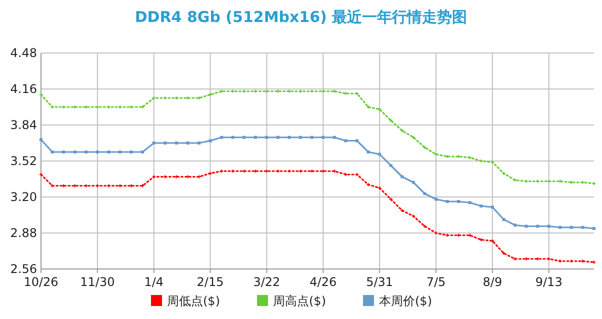 The image size is (602, 319). Describe the element at coordinates (492, 282) in the screenshot. I see `x-tick-label: 8/9` at that location.